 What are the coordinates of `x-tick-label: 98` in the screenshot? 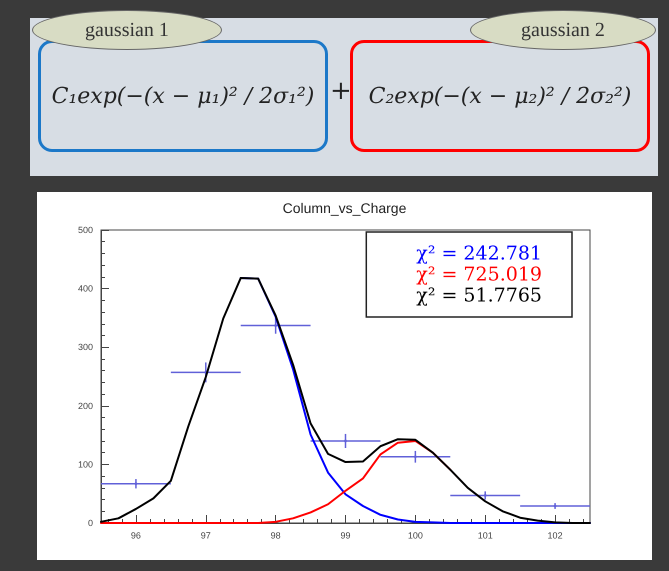 It's located at (275, 535).